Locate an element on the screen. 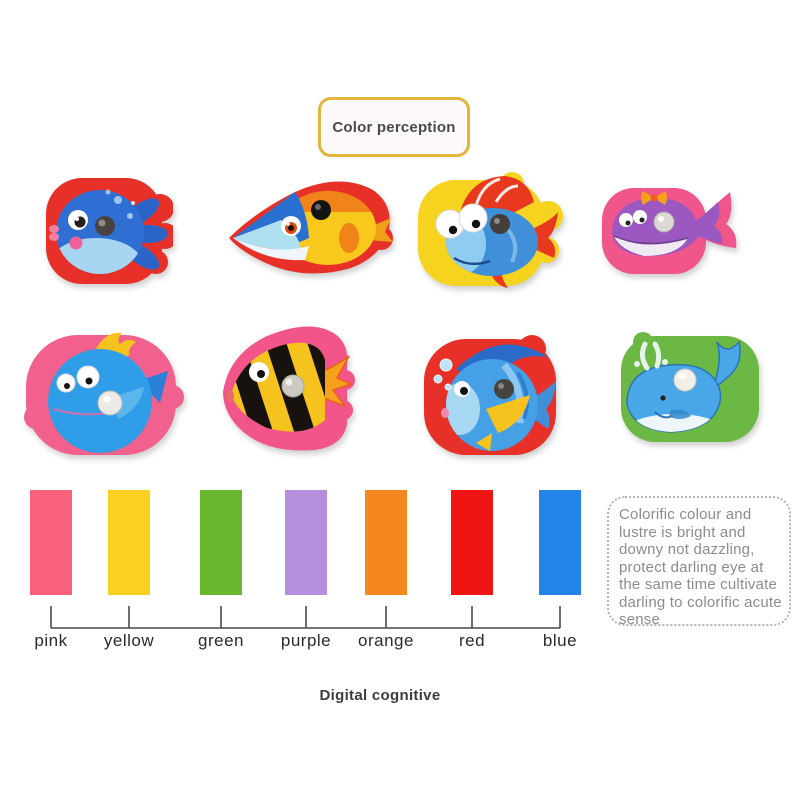  toy-fish-tropical-pointed is located at coordinates (311, 227).